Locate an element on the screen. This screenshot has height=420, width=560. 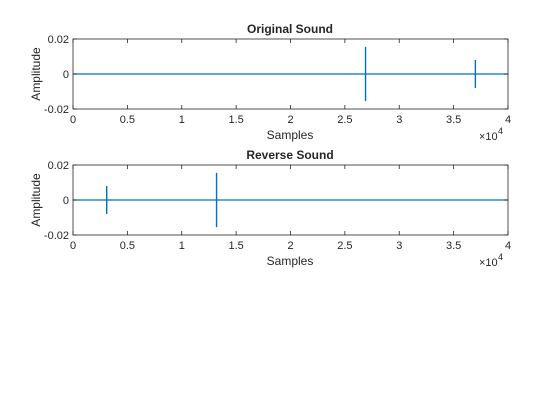
x-tick-label-reverse: 1.5 is located at coordinates (235, 246).